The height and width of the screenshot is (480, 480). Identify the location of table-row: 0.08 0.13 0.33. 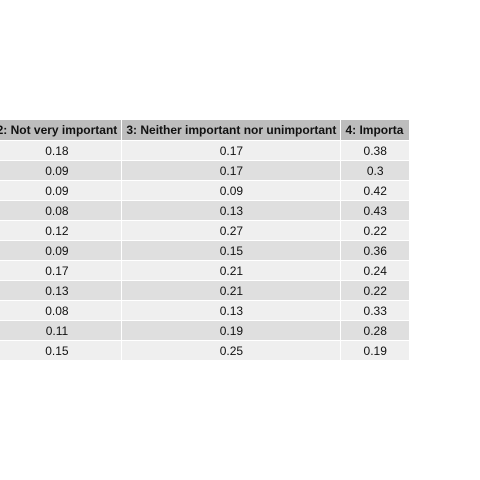
(205, 310).